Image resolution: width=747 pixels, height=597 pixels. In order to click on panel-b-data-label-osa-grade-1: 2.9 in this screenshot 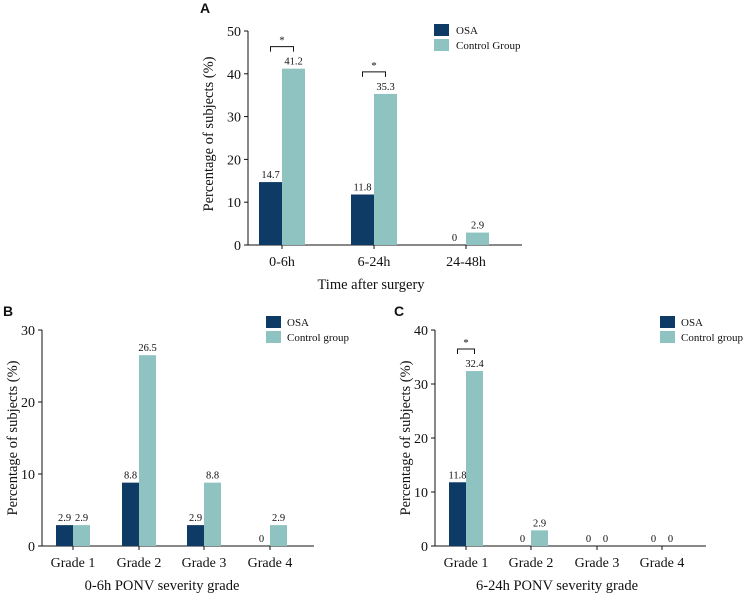, I will do `click(64, 518)`.